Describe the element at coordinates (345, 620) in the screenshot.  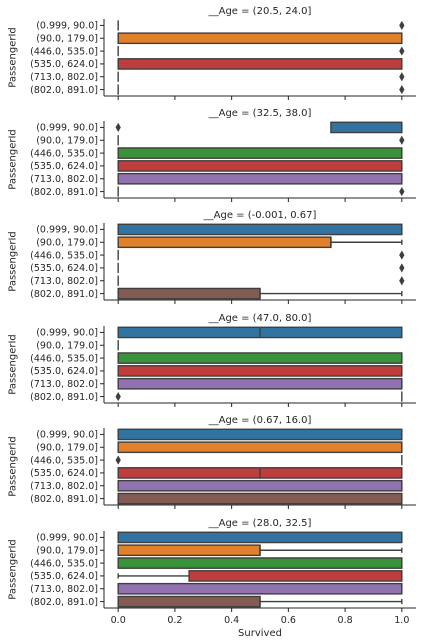
I see `x-tick-label: 0.8` at that location.